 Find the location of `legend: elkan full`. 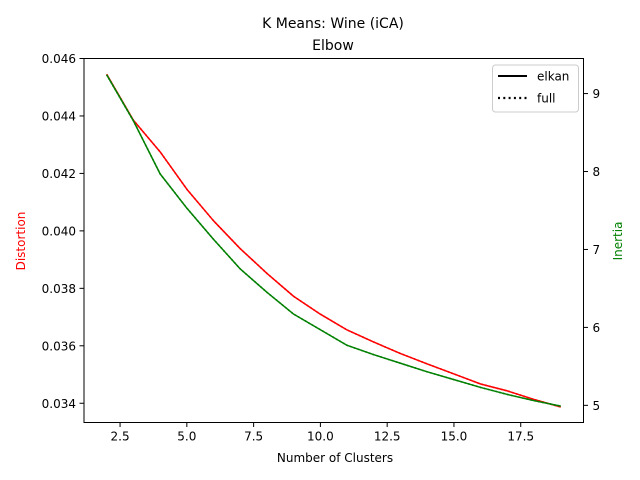

legend: elkan full is located at coordinates (535, 88).